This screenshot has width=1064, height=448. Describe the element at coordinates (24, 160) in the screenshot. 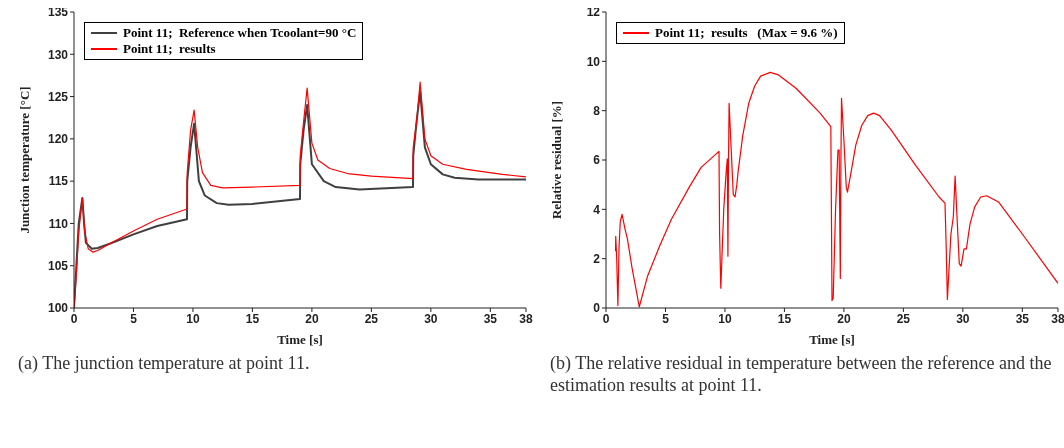

I see `y-axis-title: Junction temperature [°C]` at that location.